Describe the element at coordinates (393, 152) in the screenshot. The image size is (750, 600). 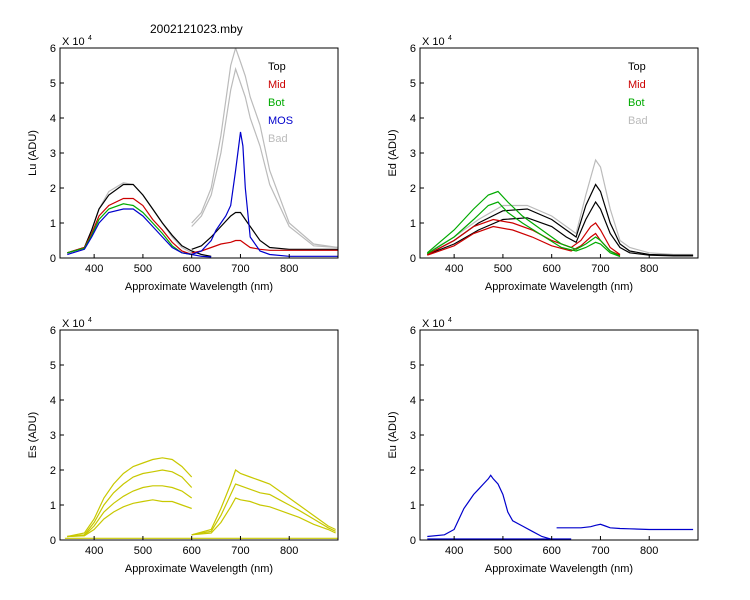
I see `y-axis-label: Ed (ADU)` at that location.